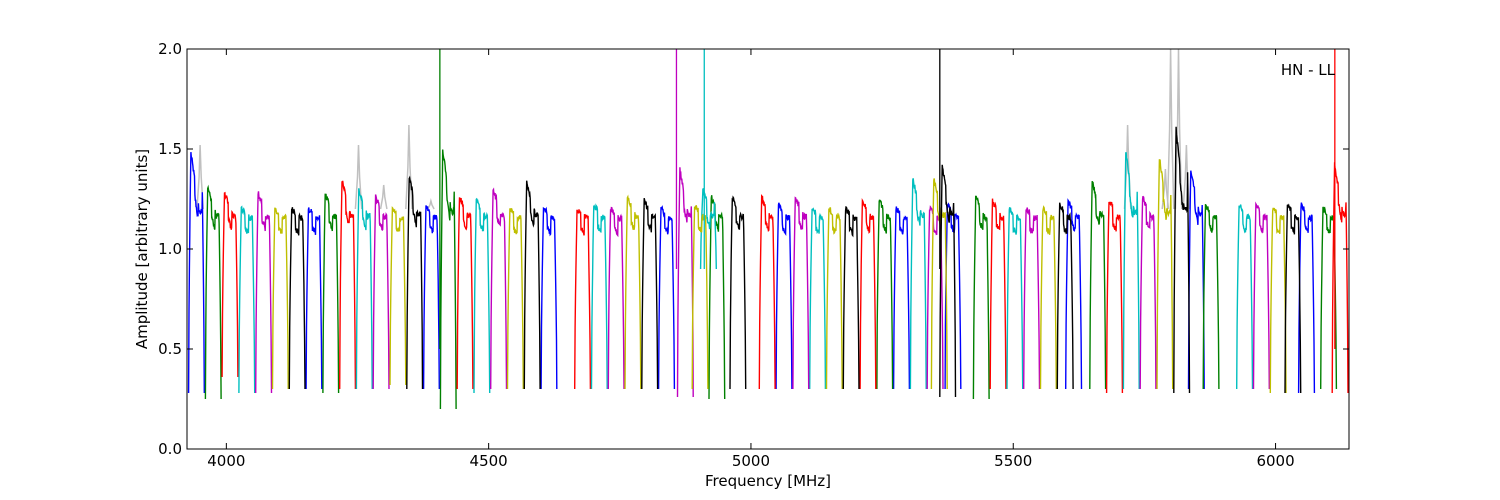 Image resolution: width=1500 pixels, height=500 pixels. I want to click on y-tick-label: 0.0, so click(170, 449).